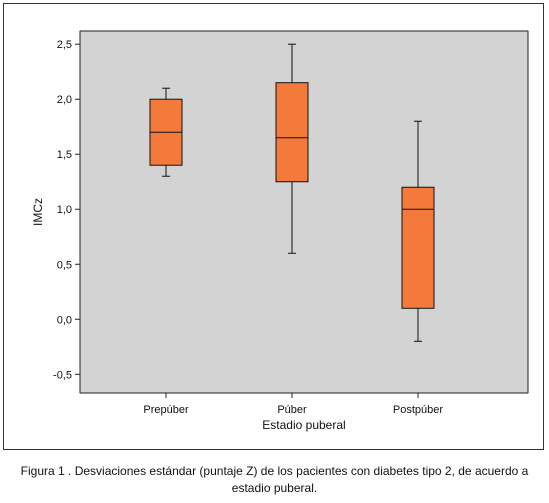 Image resolution: width=549 pixels, height=503 pixels. Describe the element at coordinates (62, 375) in the screenshot. I see `y-tick-label: -0,5` at that location.